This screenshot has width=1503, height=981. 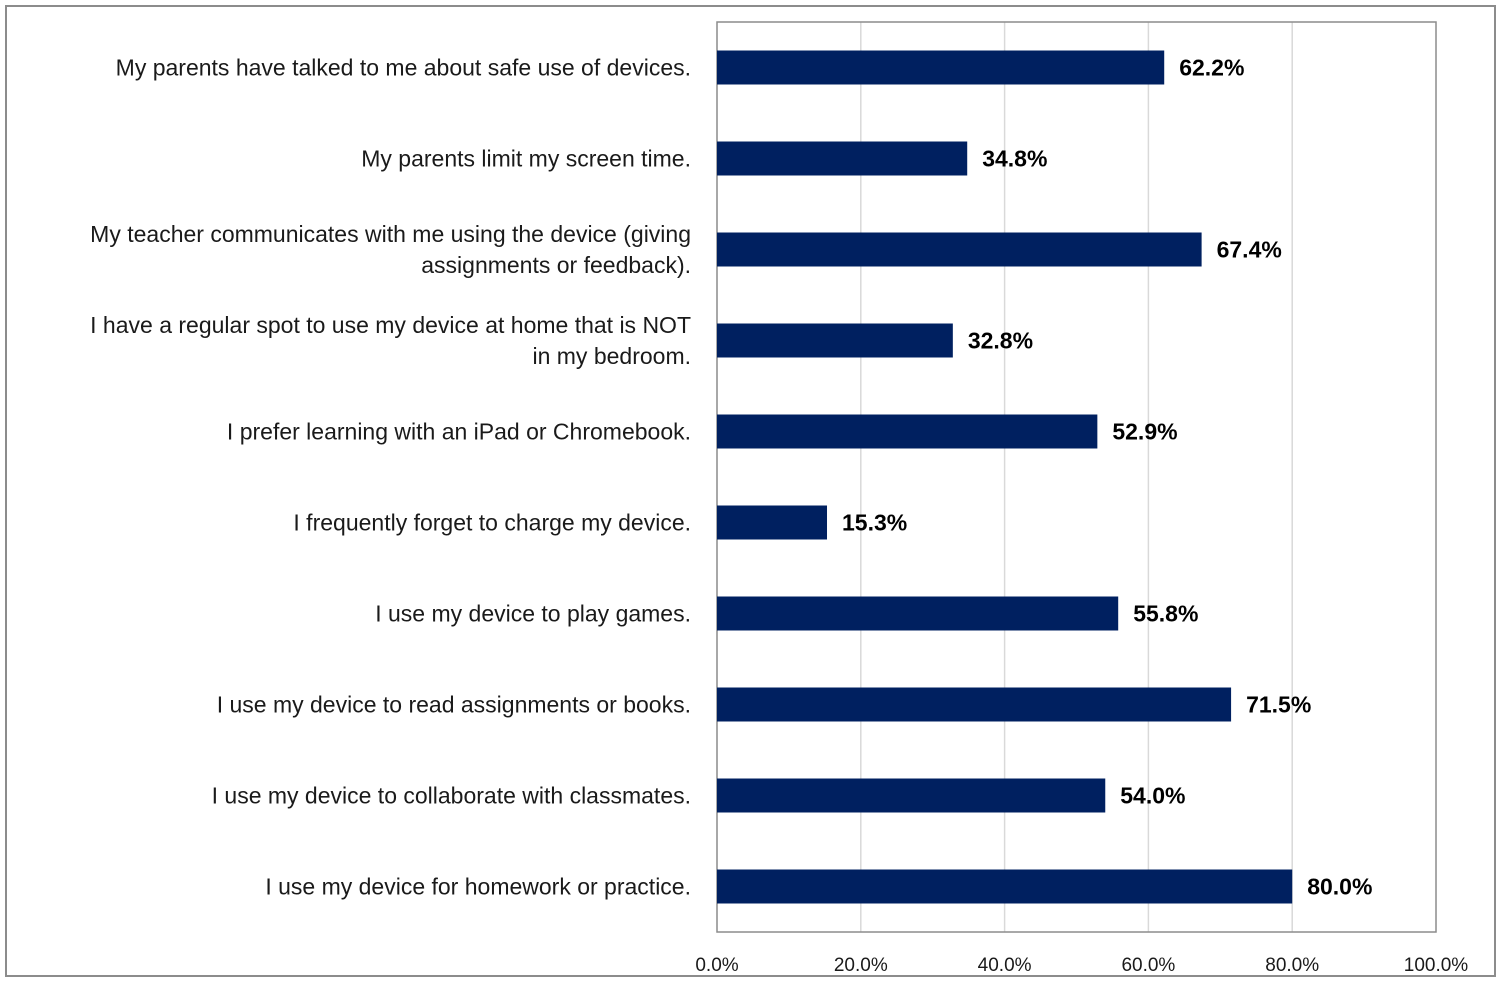 What do you see at coordinates (1339, 887) in the screenshot?
I see `data-label: 80.0%` at bounding box center [1339, 887].